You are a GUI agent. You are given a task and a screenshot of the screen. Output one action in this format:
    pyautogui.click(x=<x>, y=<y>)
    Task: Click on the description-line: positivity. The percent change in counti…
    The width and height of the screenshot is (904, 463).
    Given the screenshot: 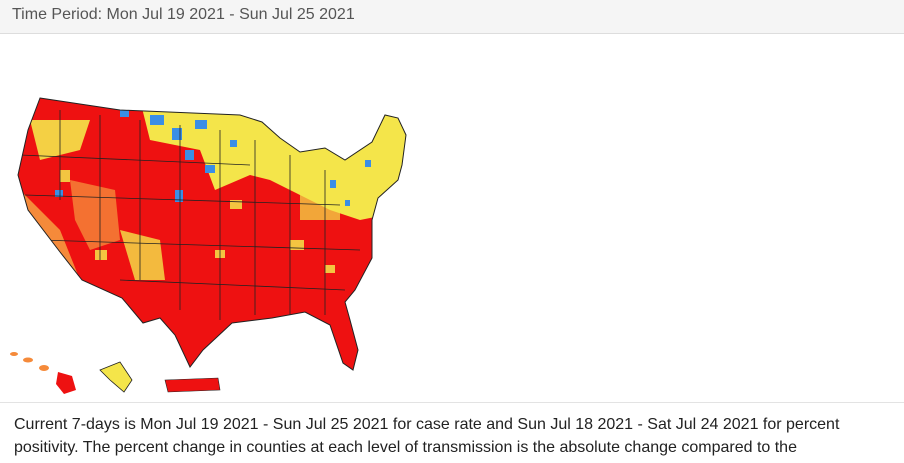 What is the action you would take?
    pyautogui.click(x=405, y=447)
    